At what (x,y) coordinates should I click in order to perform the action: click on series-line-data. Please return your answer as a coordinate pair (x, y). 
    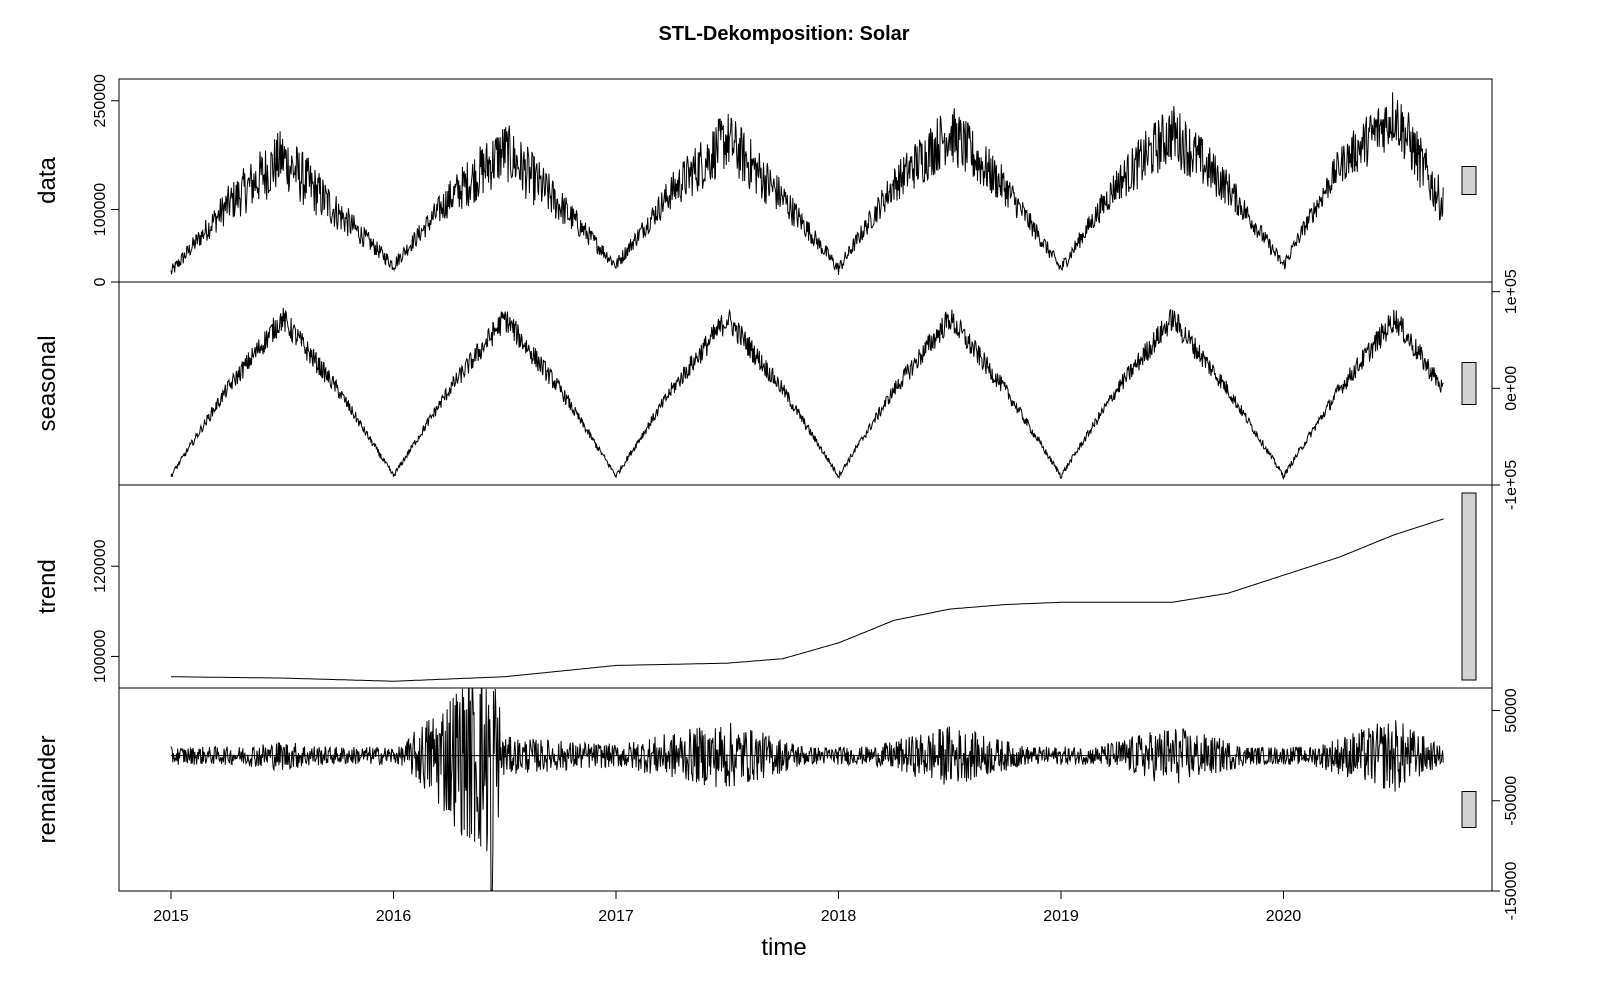
    Looking at the image, I should click on (807, 184).